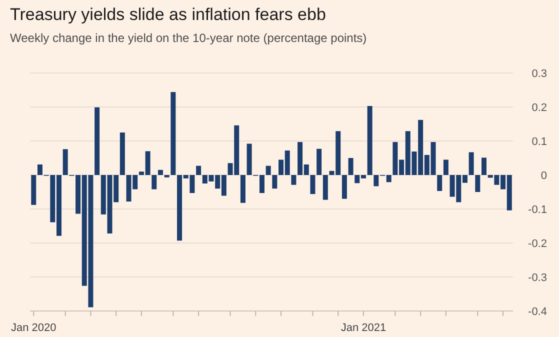 The width and height of the screenshot is (559, 337). Describe the element at coordinates (539, 74) in the screenshot. I see `y-tick-label: 0.3` at that location.